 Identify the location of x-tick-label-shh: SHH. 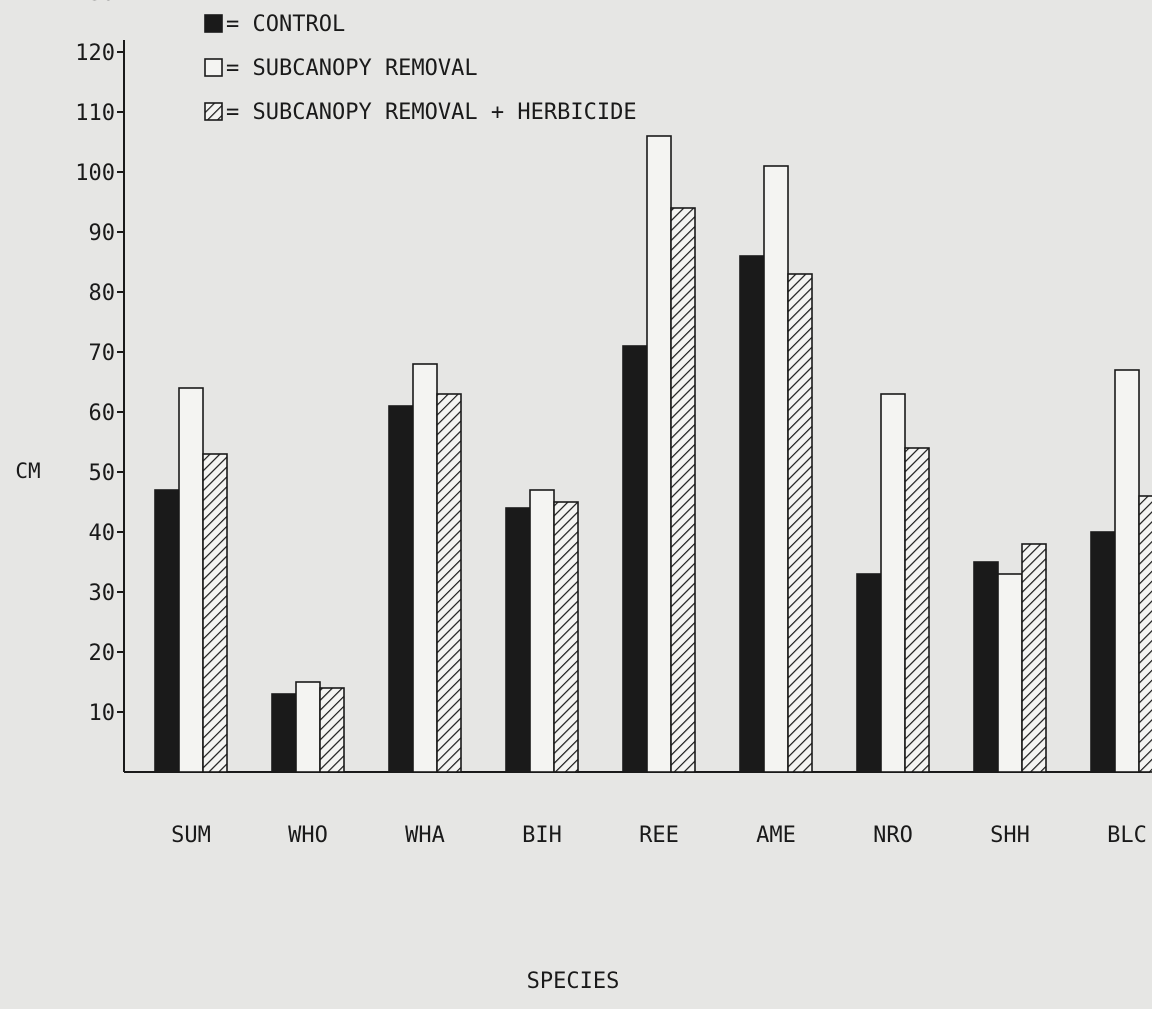
(1010, 835).